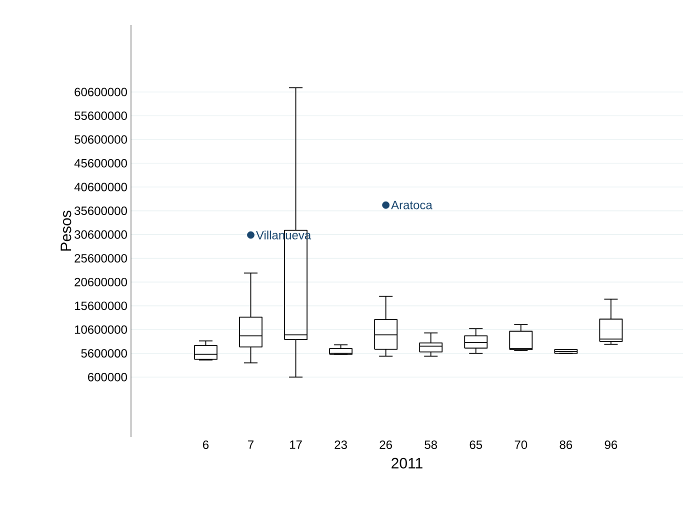 The height and width of the screenshot is (508, 691). What do you see at coordinates (100, 234) in the screenshot?
I see `y-tick-label: 30600000` at bounding box center [100, 234].